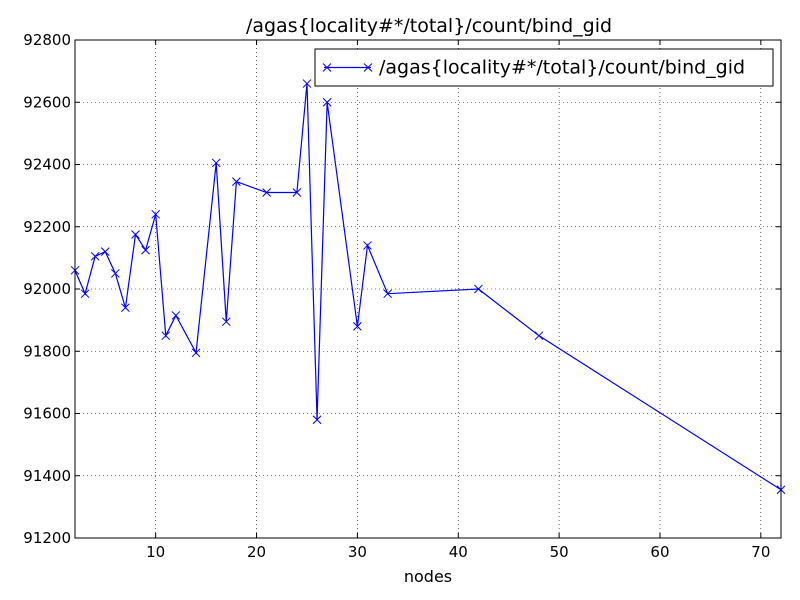  I want to click on x-tick-label: 10, so click(155, 552).